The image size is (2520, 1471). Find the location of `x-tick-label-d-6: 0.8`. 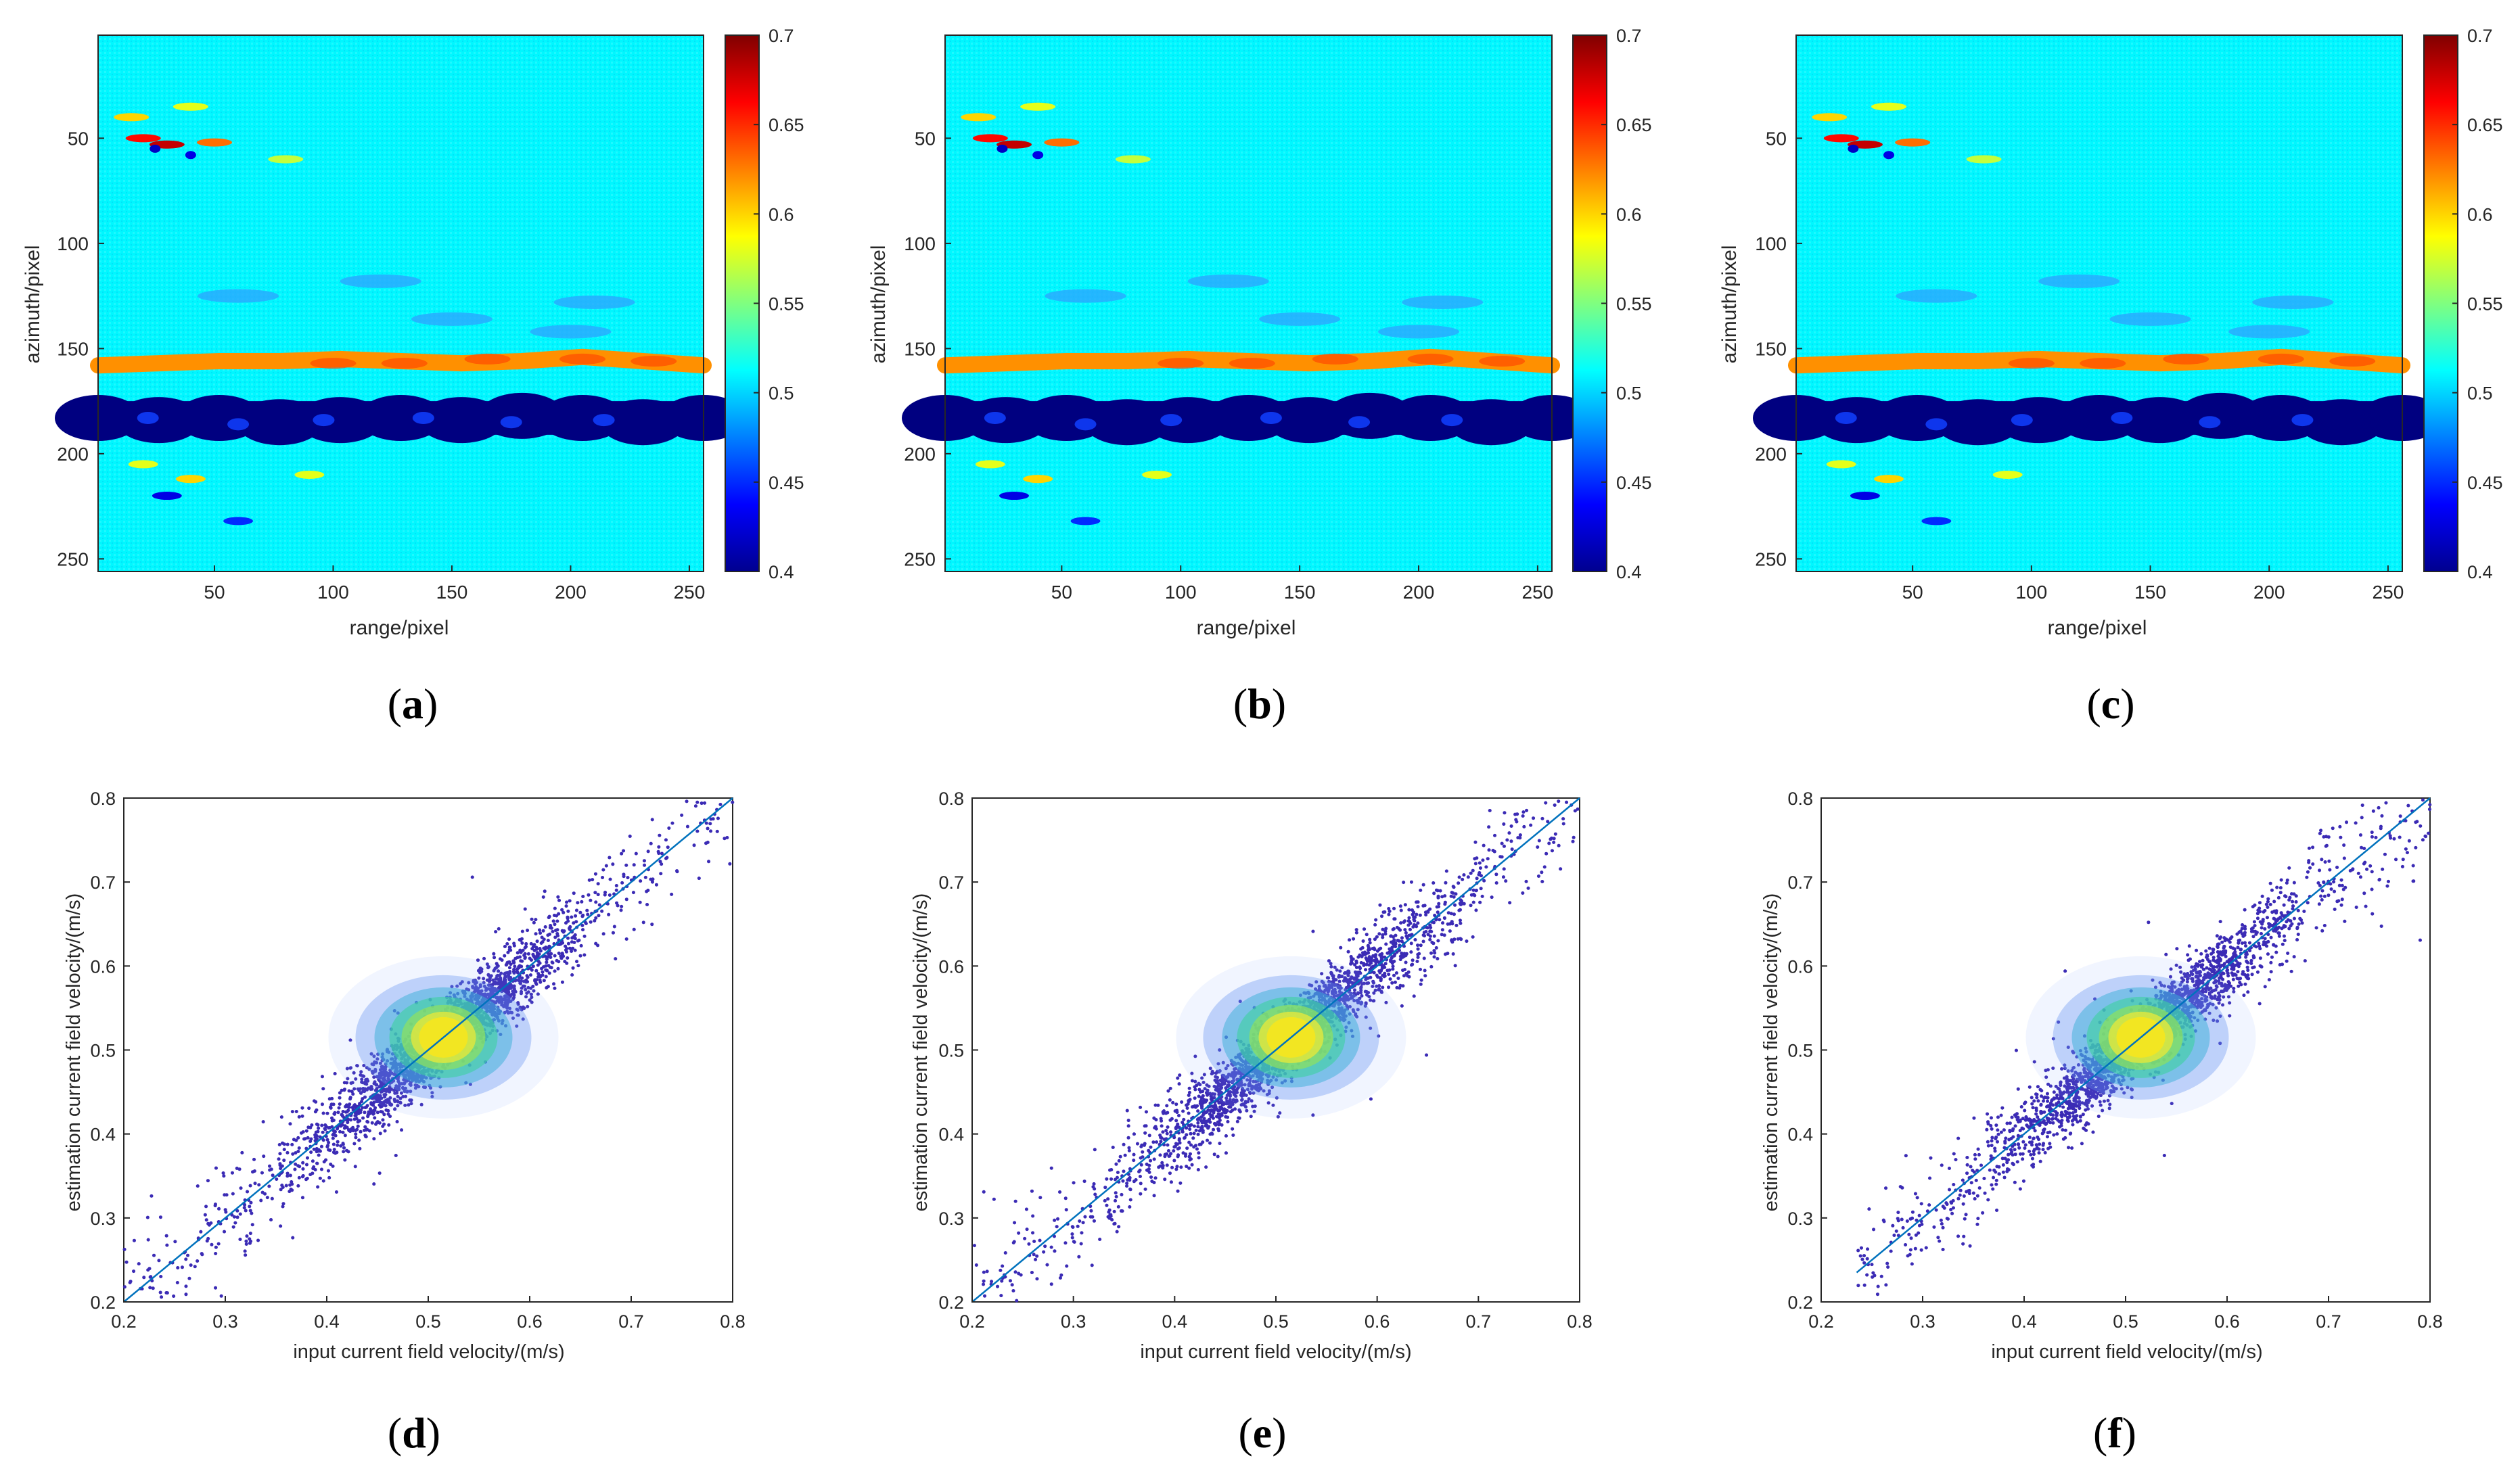

x-tick-label-d-6: 0.8 is located at coordinates (733, 1321).